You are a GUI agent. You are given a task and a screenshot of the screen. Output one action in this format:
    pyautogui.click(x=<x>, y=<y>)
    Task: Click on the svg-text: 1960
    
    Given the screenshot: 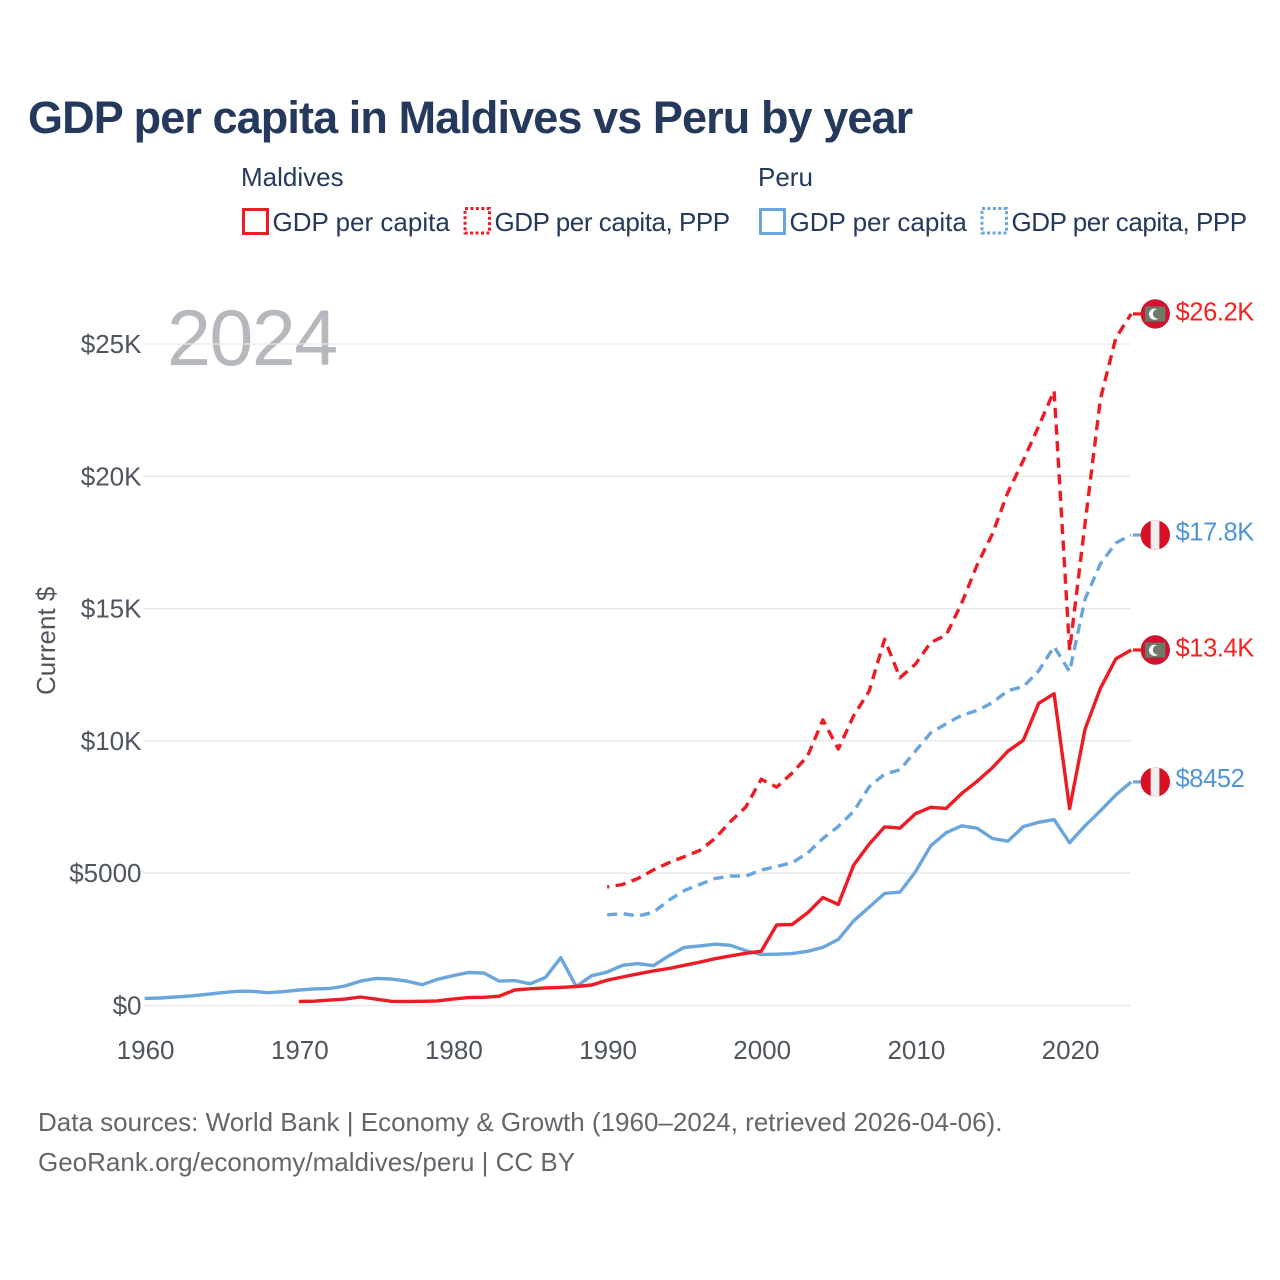 What is the action you would take?
    pyautogui.click(x=146, y=1050)
    